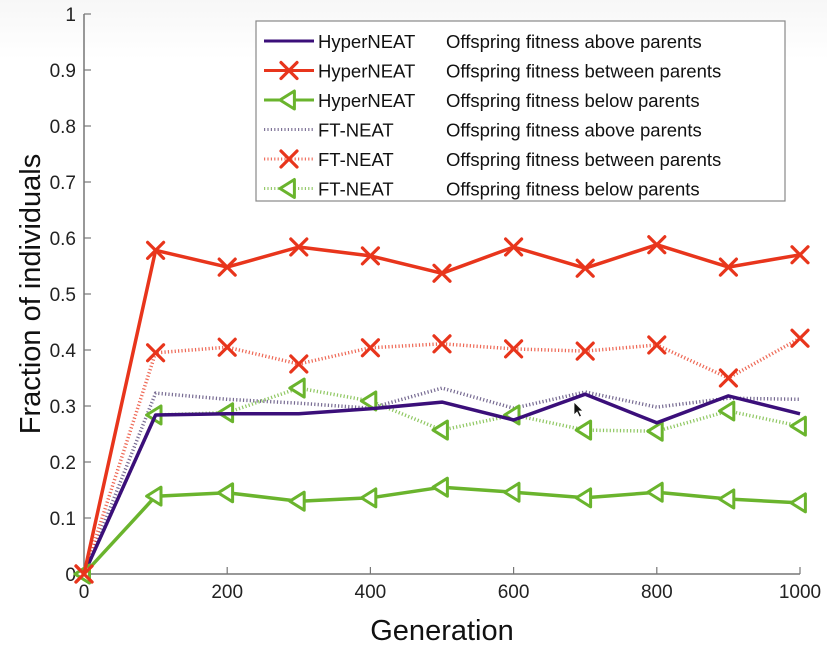 Image resolution: width=827 pixels, height=650 pixels. Describe the element at coordinates (63, 71) in the screenshot. I see `y-tick-label: 0.9` at that location.